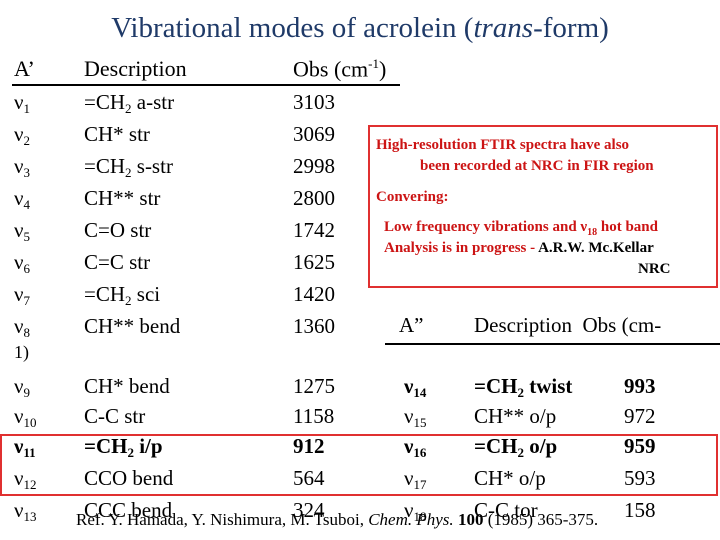 The width and height of the screenshot is (720, 540). Describe the element at coordinates (115, 416) in the screenshot. I see `mode-description: C-C str` at that location.